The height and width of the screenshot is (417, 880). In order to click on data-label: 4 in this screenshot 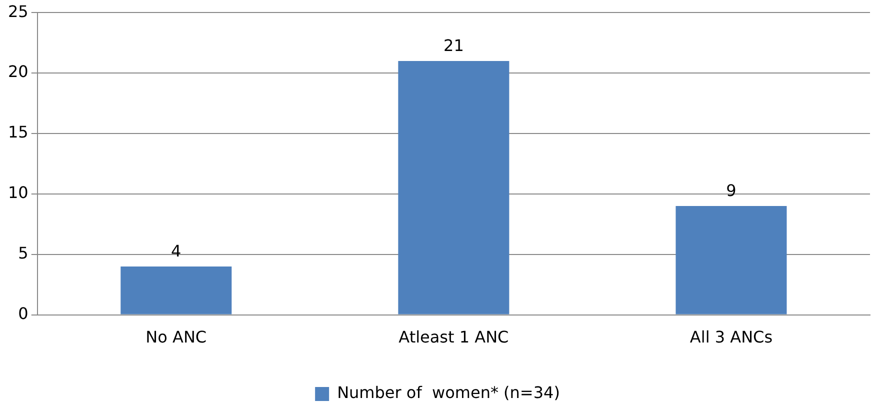, I will do `click(176, 251)`.